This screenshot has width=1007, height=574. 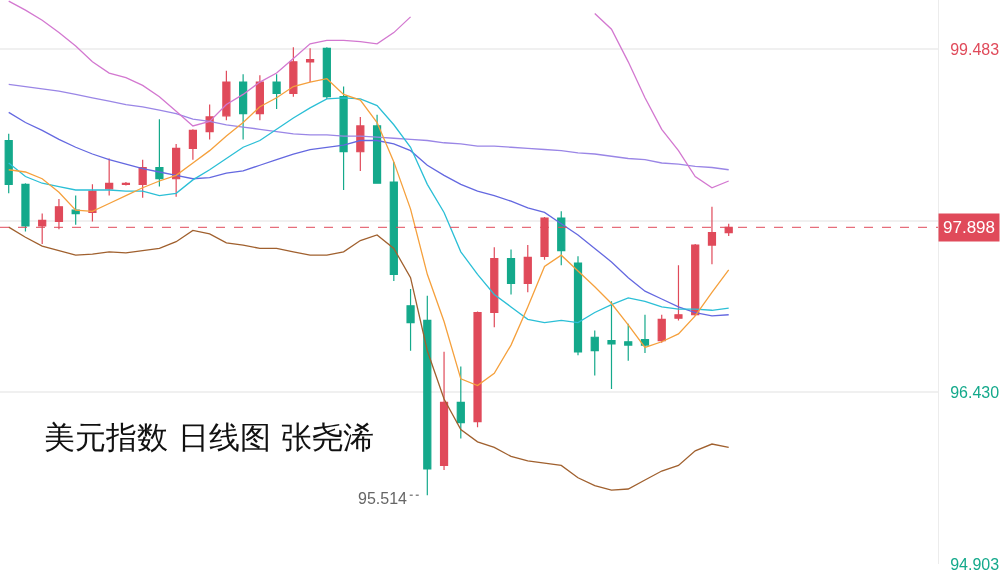 I want to click on line-series, so click(x=369, y=127).